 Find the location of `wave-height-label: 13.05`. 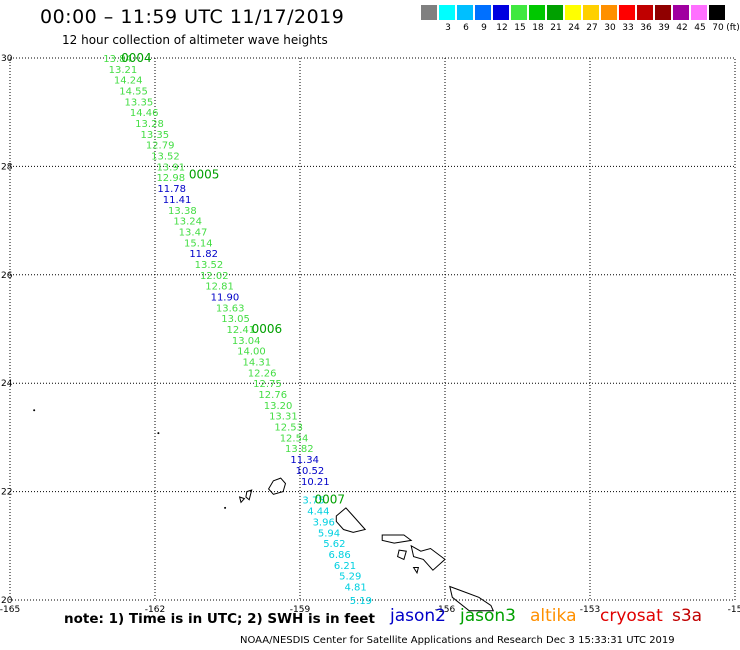

wave-height-label: 13.05 is located at coordinates (235, 319).